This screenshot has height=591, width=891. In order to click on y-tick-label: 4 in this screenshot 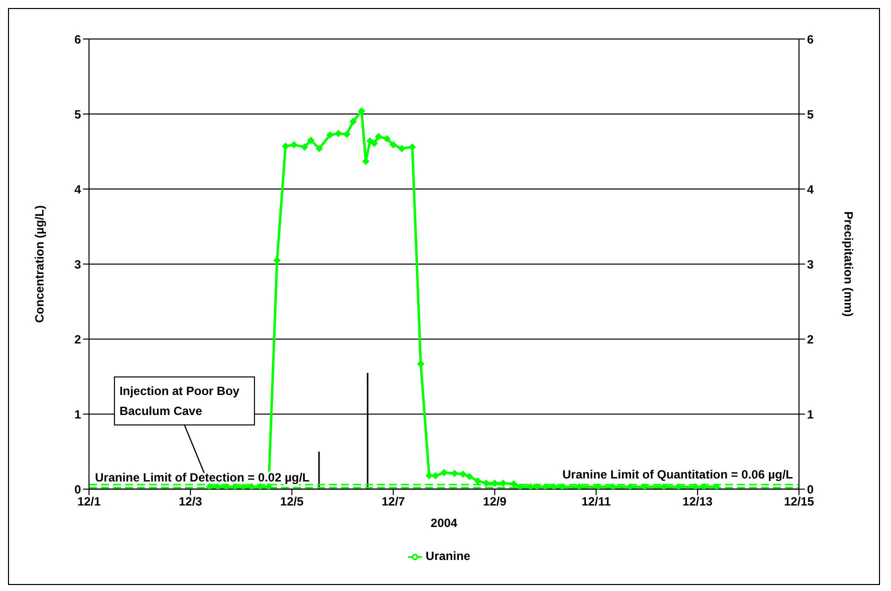, I will do `click(78, 189)`.